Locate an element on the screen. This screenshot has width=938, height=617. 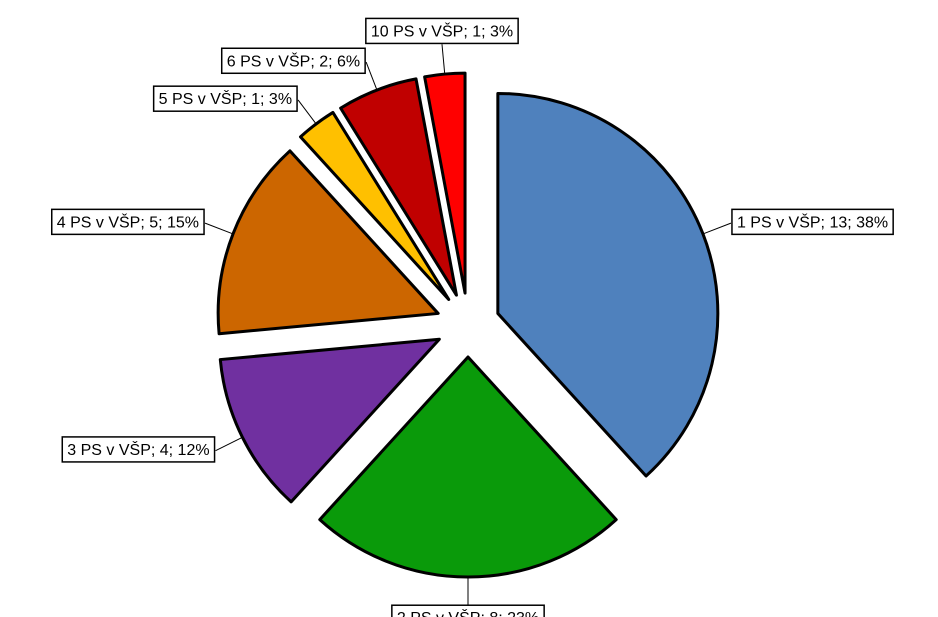
data-label: 5 PS v VŠP; 1; 3% is located at coordinates (225, 98).